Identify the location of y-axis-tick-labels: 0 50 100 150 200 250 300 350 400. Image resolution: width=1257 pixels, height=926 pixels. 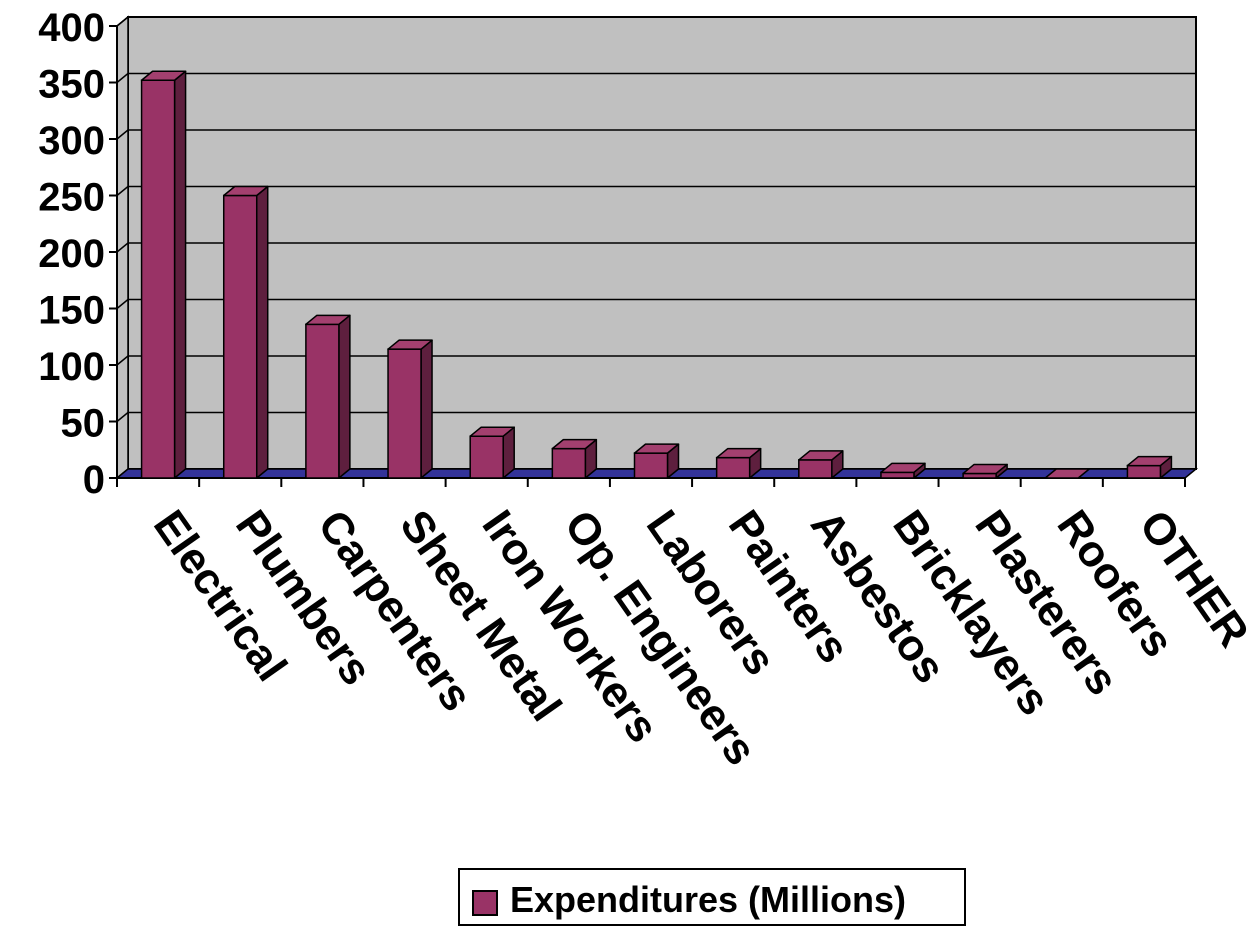
(71, 254).